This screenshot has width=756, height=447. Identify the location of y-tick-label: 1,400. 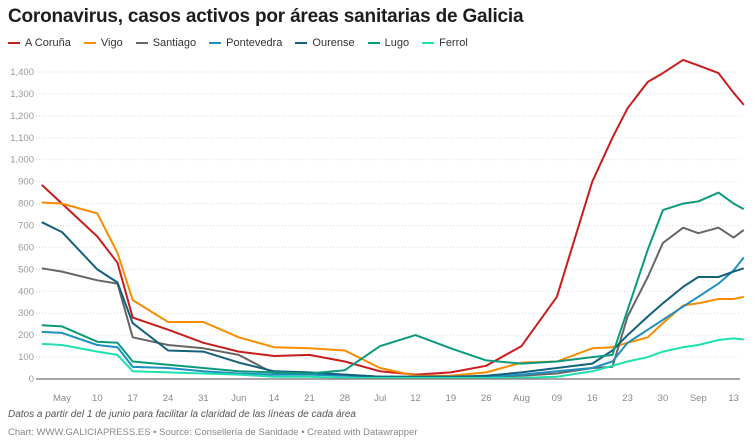
(22, 72).